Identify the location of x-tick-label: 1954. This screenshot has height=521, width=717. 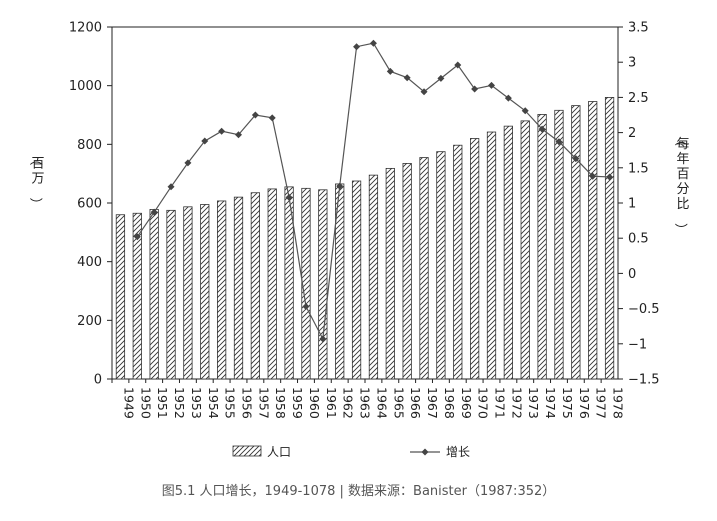
(213, 403).